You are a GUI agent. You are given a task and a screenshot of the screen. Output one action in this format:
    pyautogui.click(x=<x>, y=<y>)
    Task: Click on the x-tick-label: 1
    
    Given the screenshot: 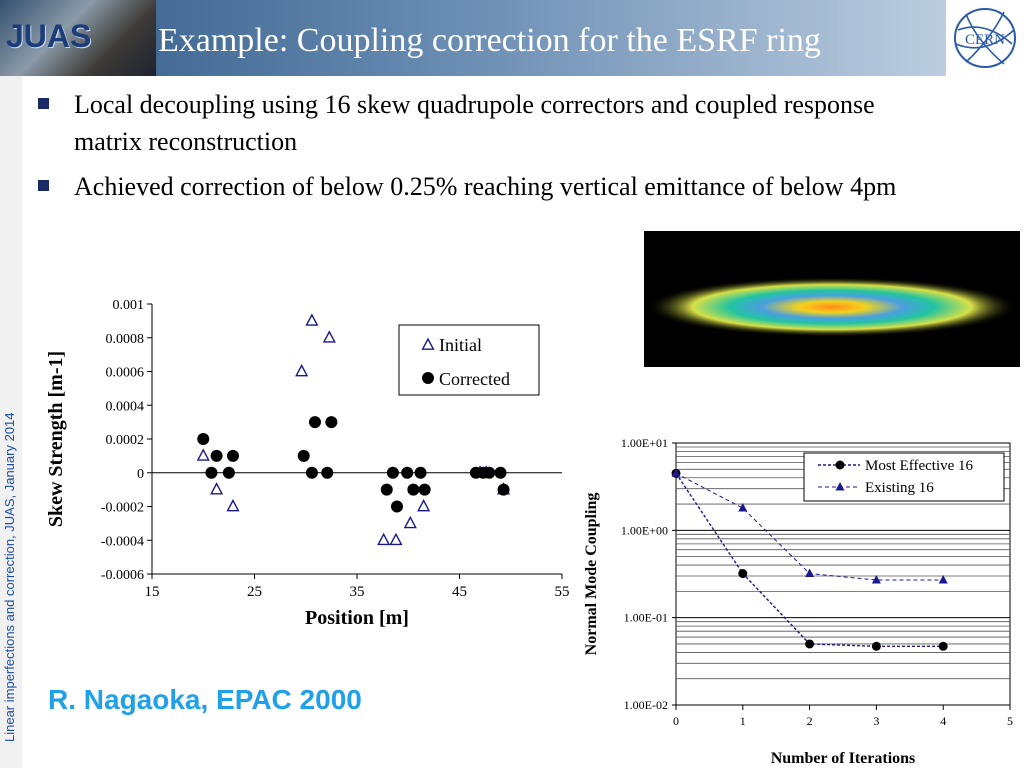 What is the action you would take?
    pyautogui.click(x=743, y=721)
    